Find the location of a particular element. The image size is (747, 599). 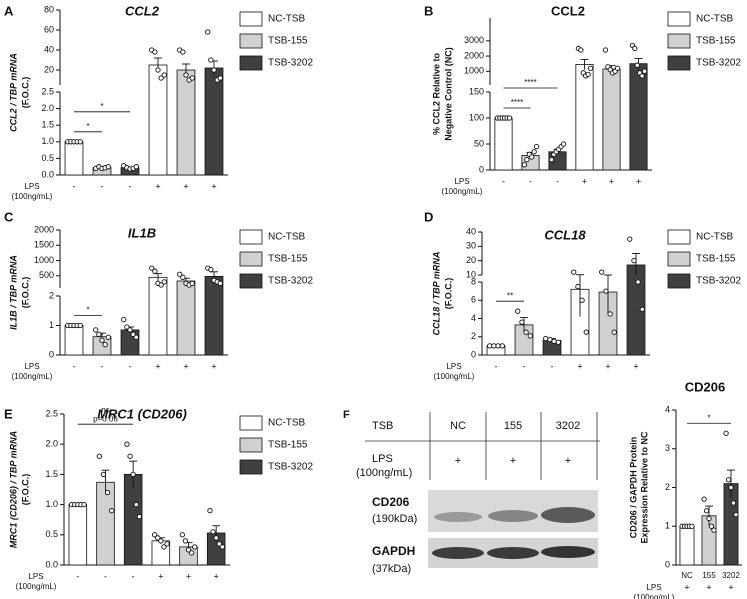

y-axis-label: CCL2 / TBP mRNA is located at coordinates (13, 92).